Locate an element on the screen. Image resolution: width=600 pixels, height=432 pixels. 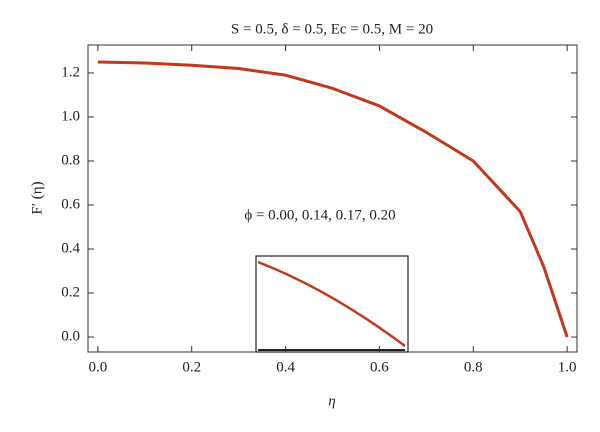
inset-frame is located at coordinates (332, 304).